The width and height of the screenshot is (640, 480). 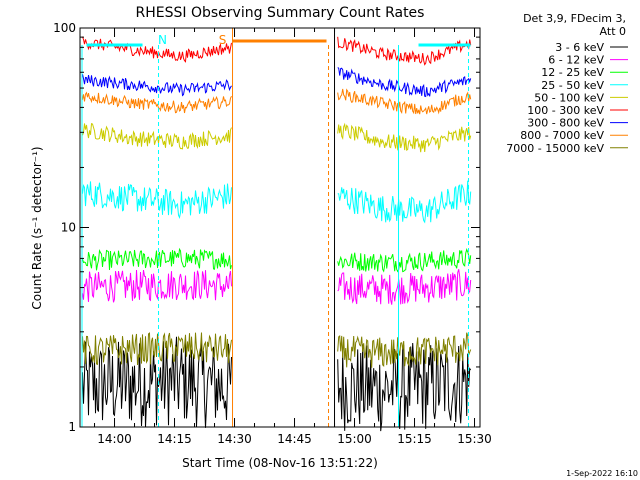 What do you see at coordinates (294, 439) in the screenshot?
I see `x-tick-label: 14:45` at bounding box center [294, 439].